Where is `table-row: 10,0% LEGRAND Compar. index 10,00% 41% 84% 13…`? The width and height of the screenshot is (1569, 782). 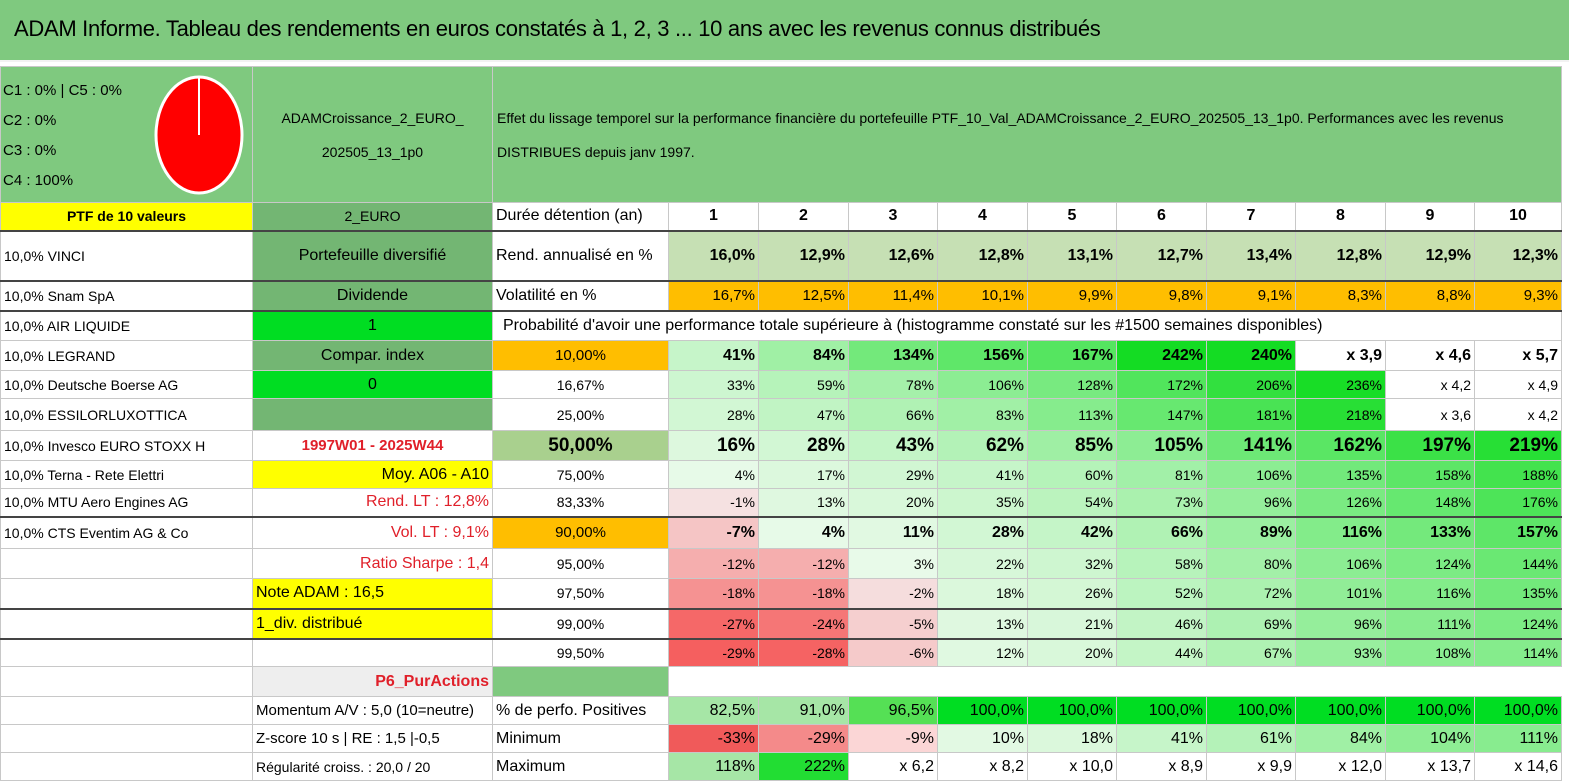
table-row: 10,0% LEGRAND Compar. index 10,00% 41% 84% 13… is located at coordinates (781, 355).